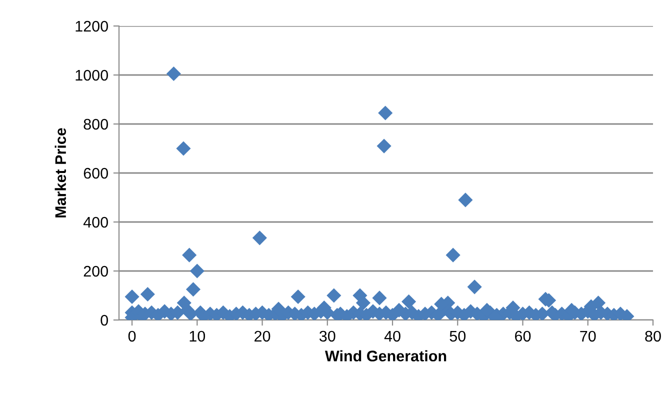  Describe the element at coordinates (523, 336) in the screenshot. I see `x-tick-label: 60` at that location.